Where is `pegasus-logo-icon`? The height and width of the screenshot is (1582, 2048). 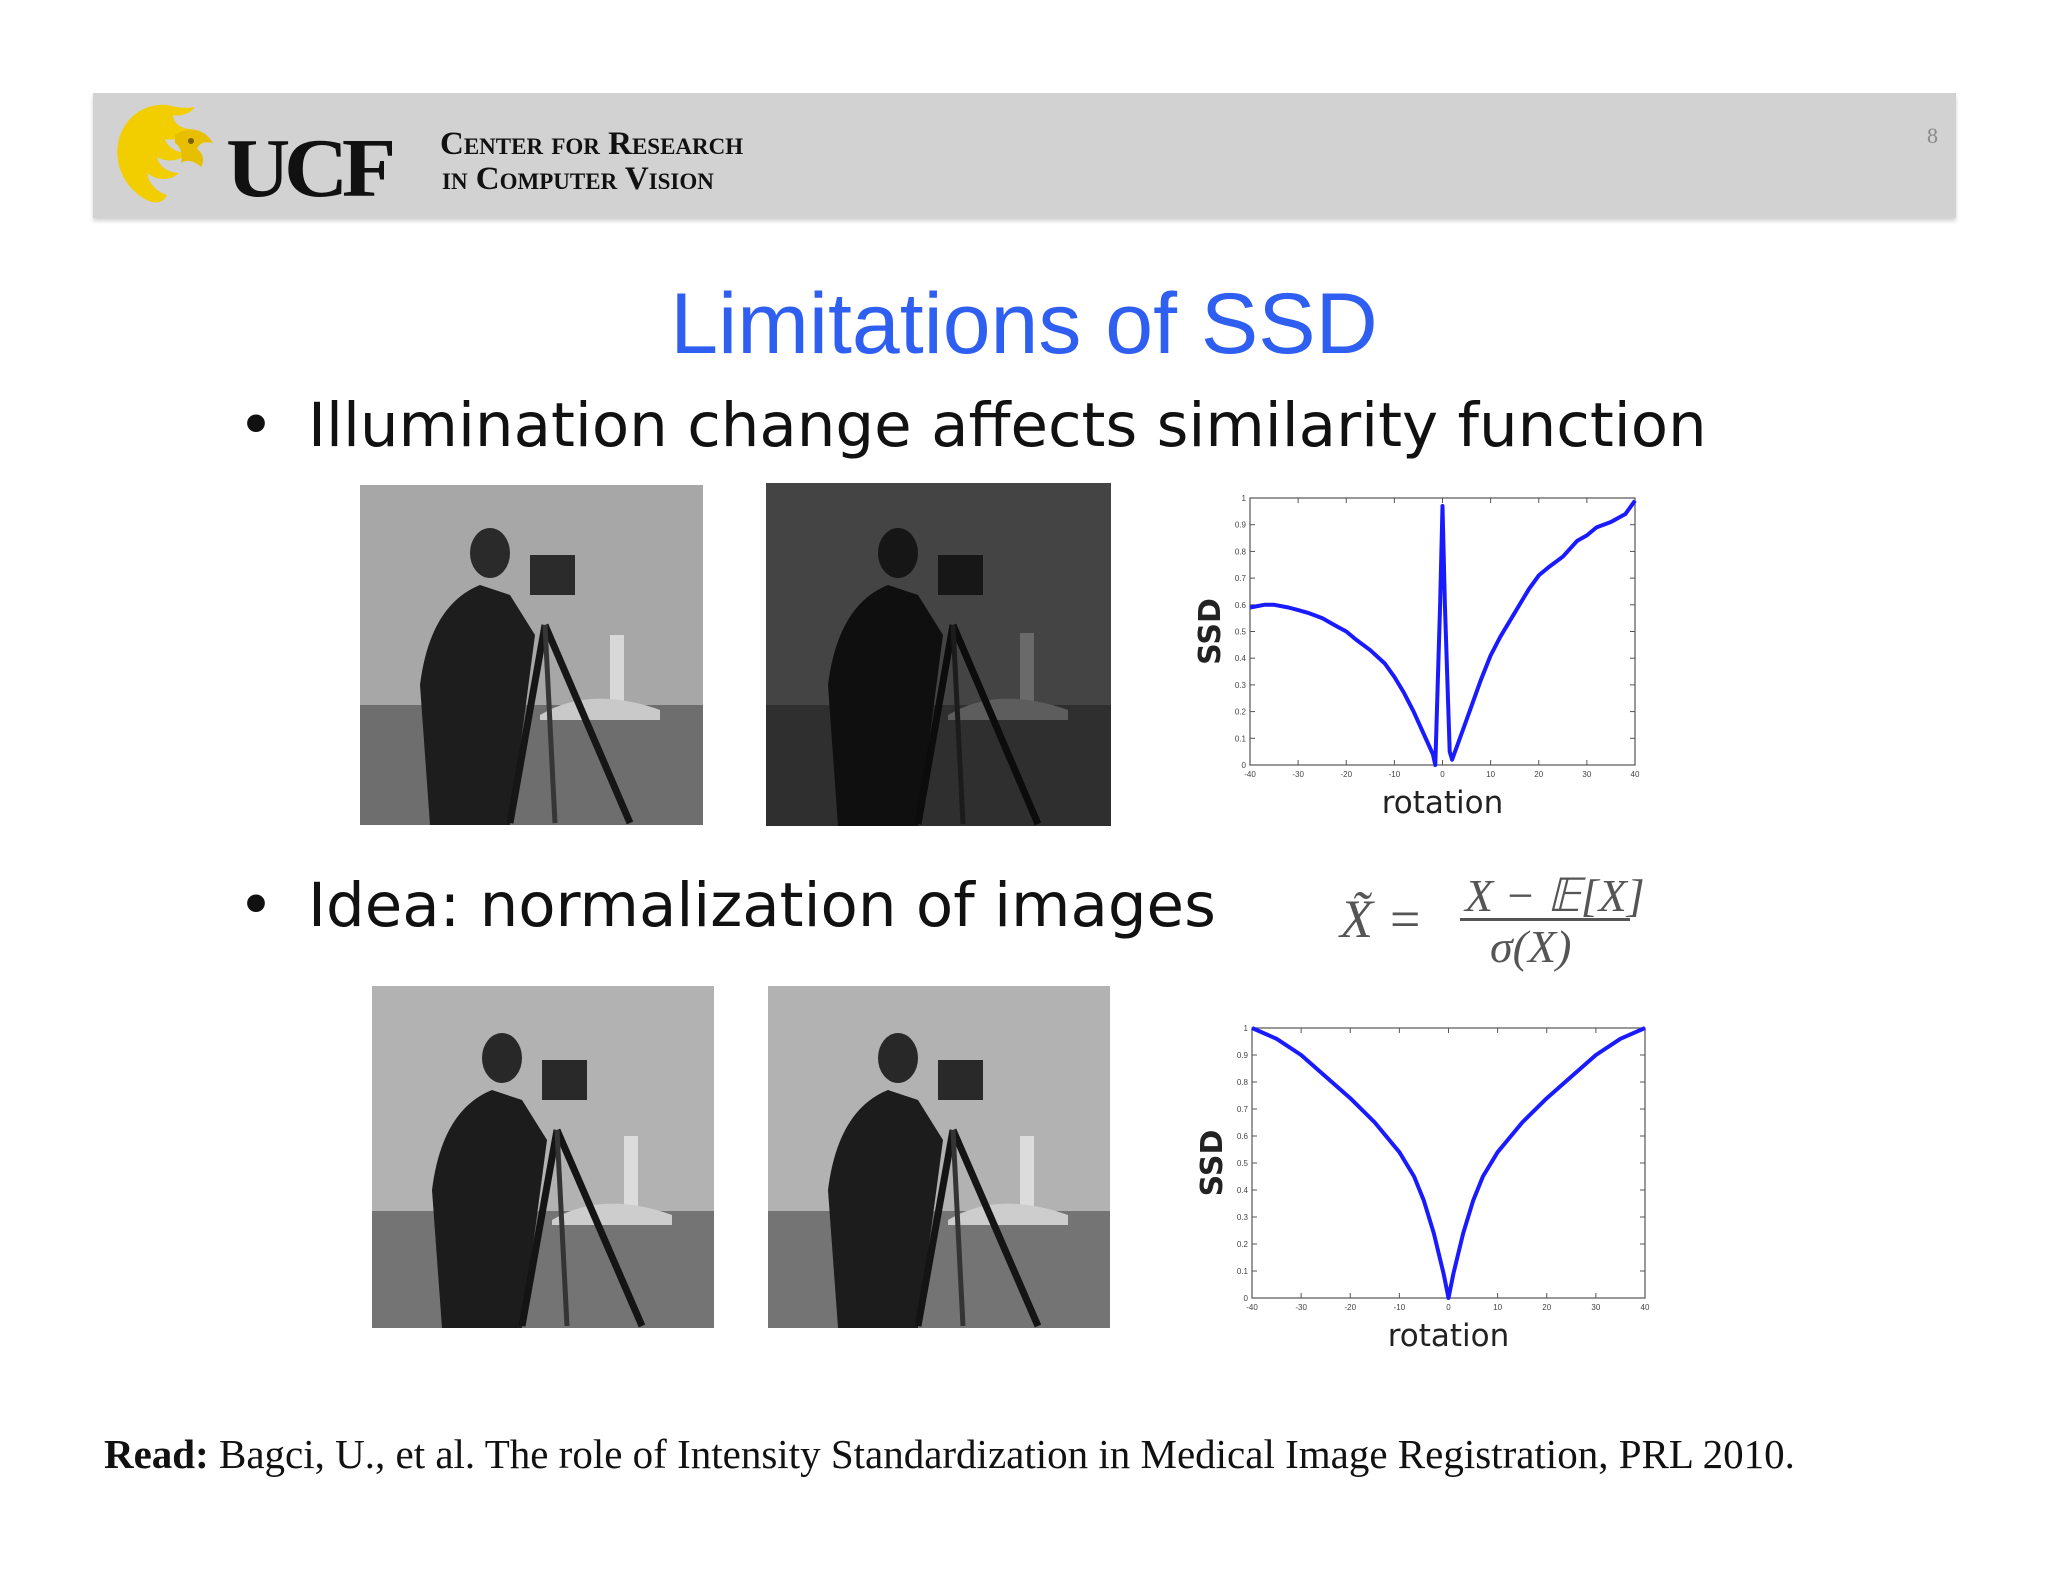 pegasus-logo-icon is located at coordinates (165, 153).